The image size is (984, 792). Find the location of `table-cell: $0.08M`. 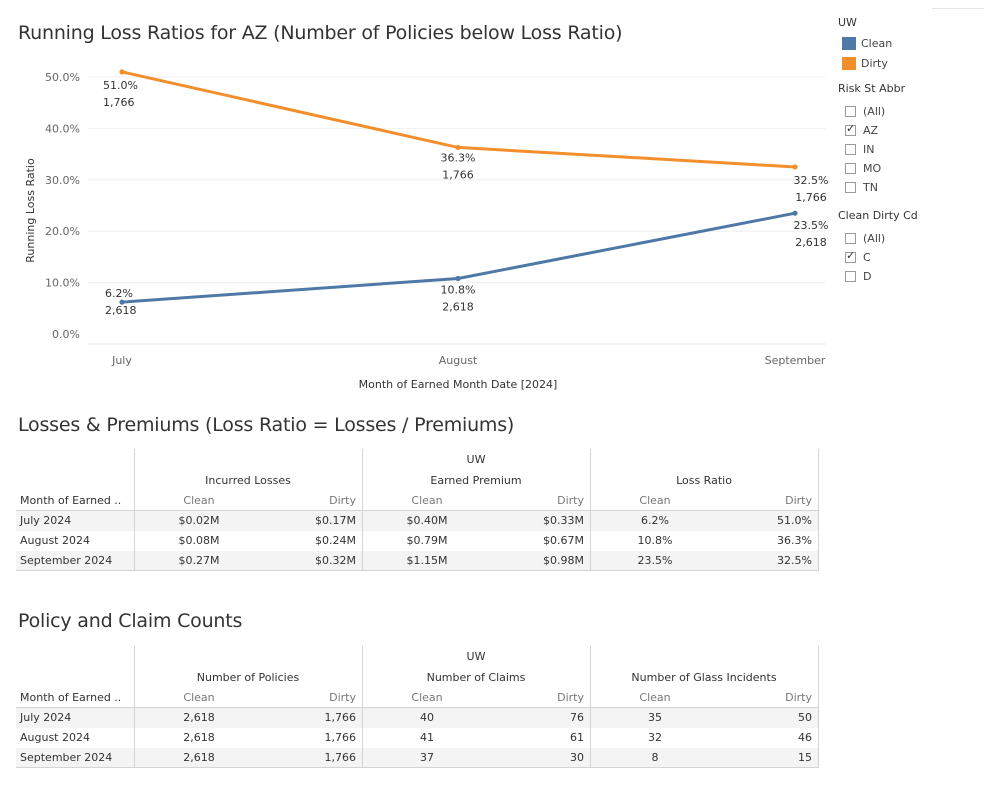

table-cell: $0.08M is located at coordinates (199, 540).